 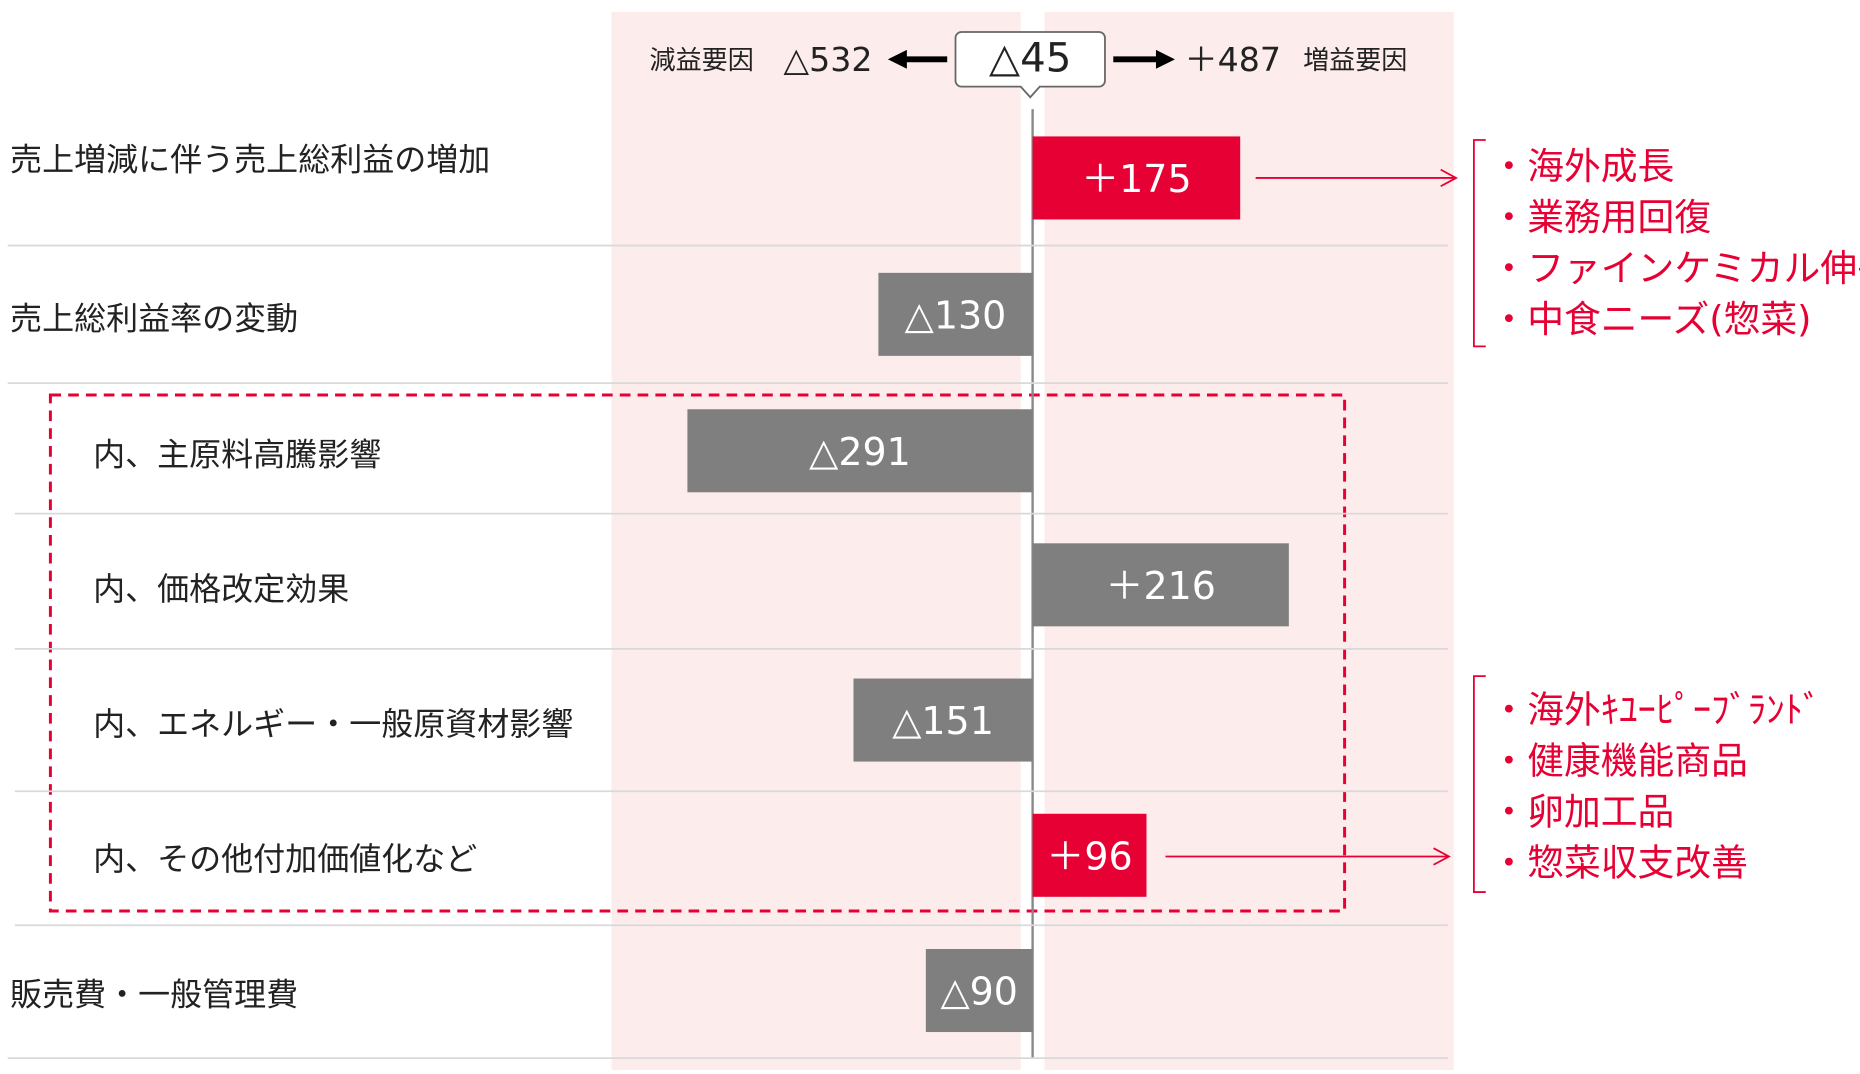 What do you see at coordinates (917, 59) in the screenshot?
I see `left-arrow` at bounding box center [917, 59].